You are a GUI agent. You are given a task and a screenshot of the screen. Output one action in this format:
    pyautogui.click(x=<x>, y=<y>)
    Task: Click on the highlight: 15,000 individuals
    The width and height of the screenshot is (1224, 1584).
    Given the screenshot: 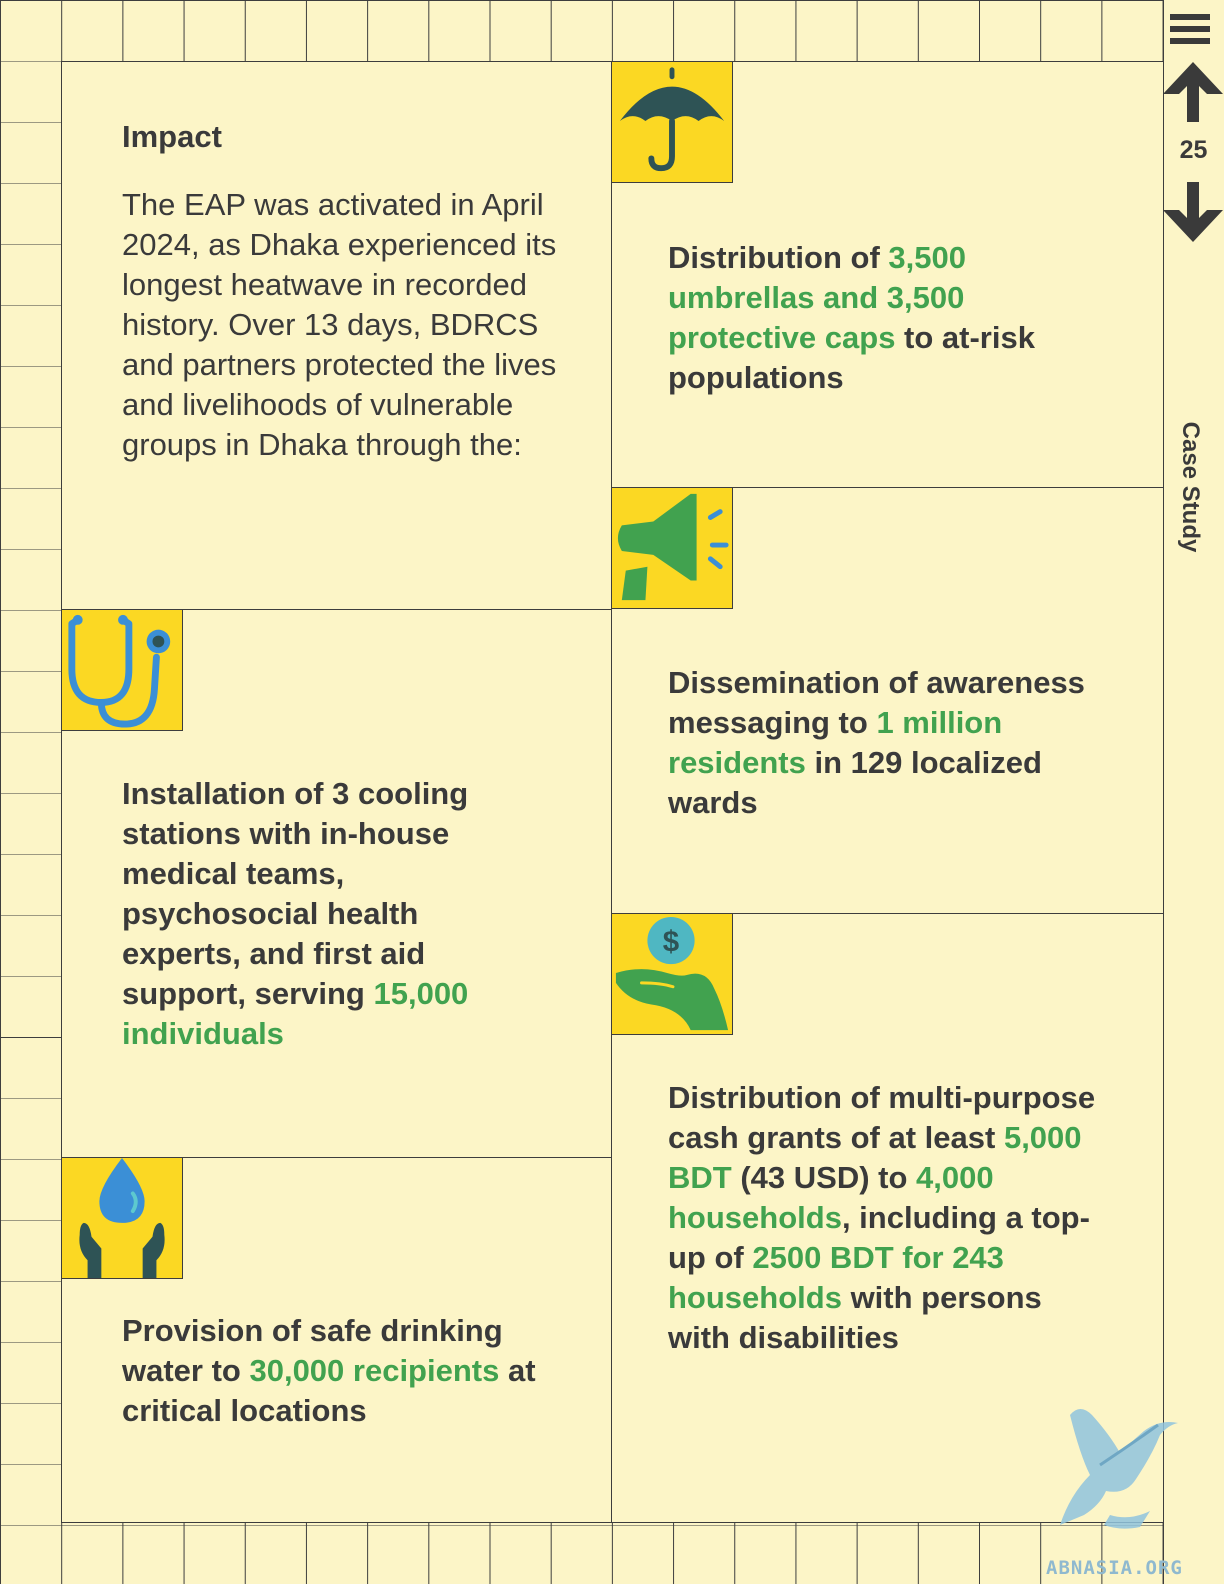 What is the action you would take?
    pyautogui.click(x=295, y=1013)
    